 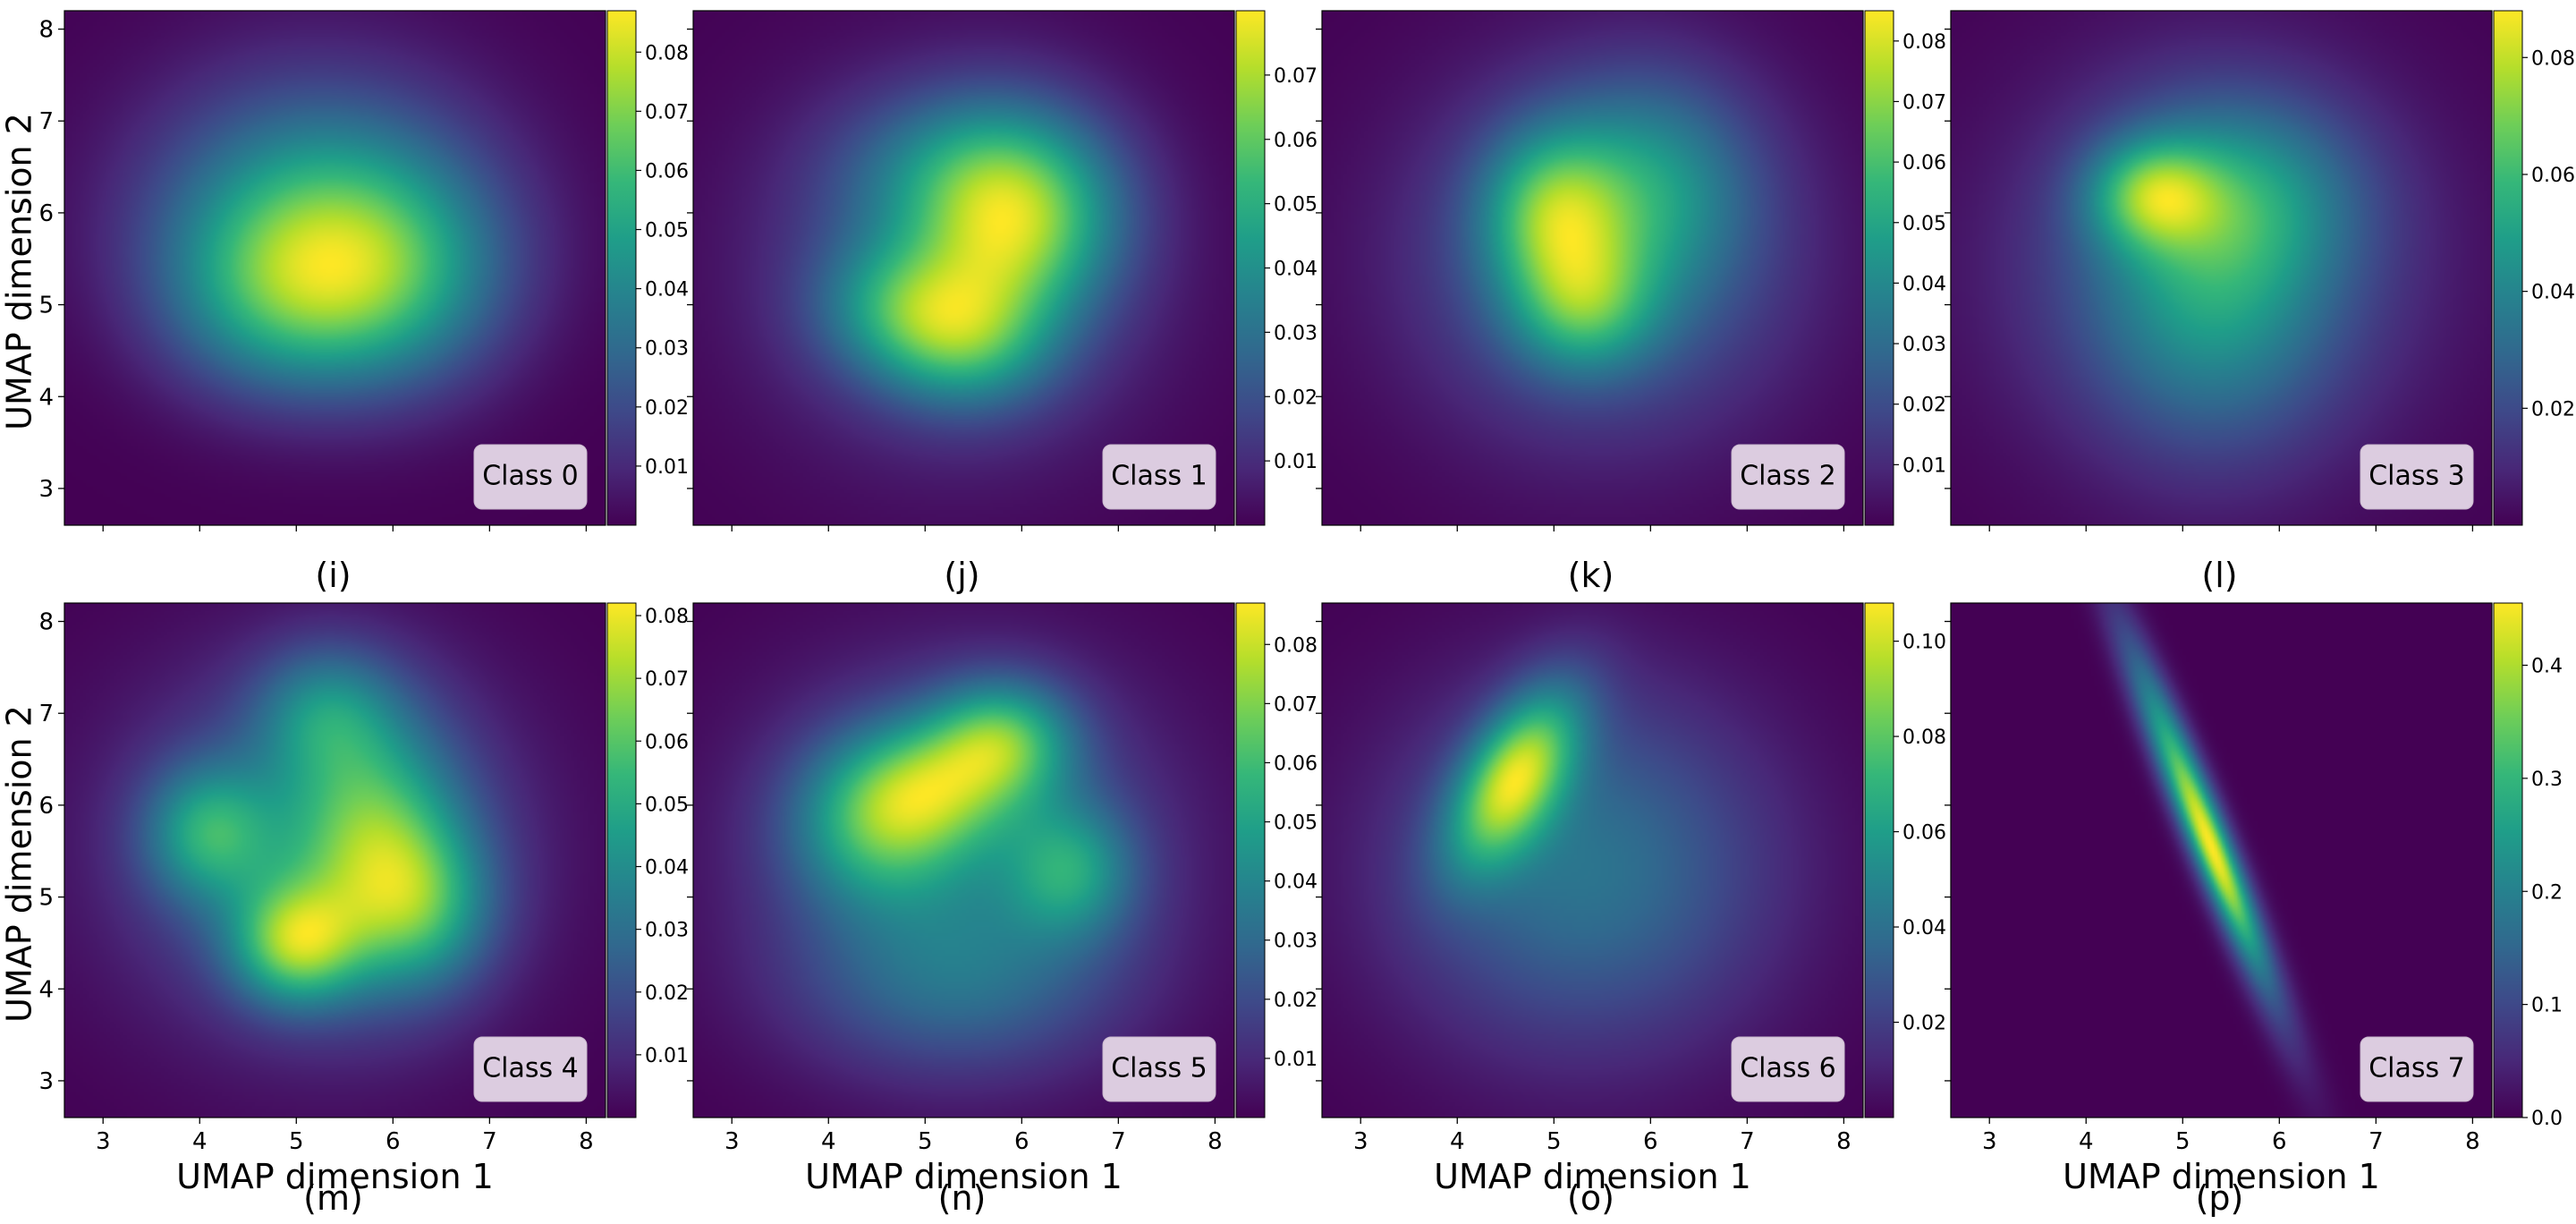 What do you see at coordinates (732, 1141) in the screenshot?
I see `x-tick-label: 3` at bounding box center [732, 1141].